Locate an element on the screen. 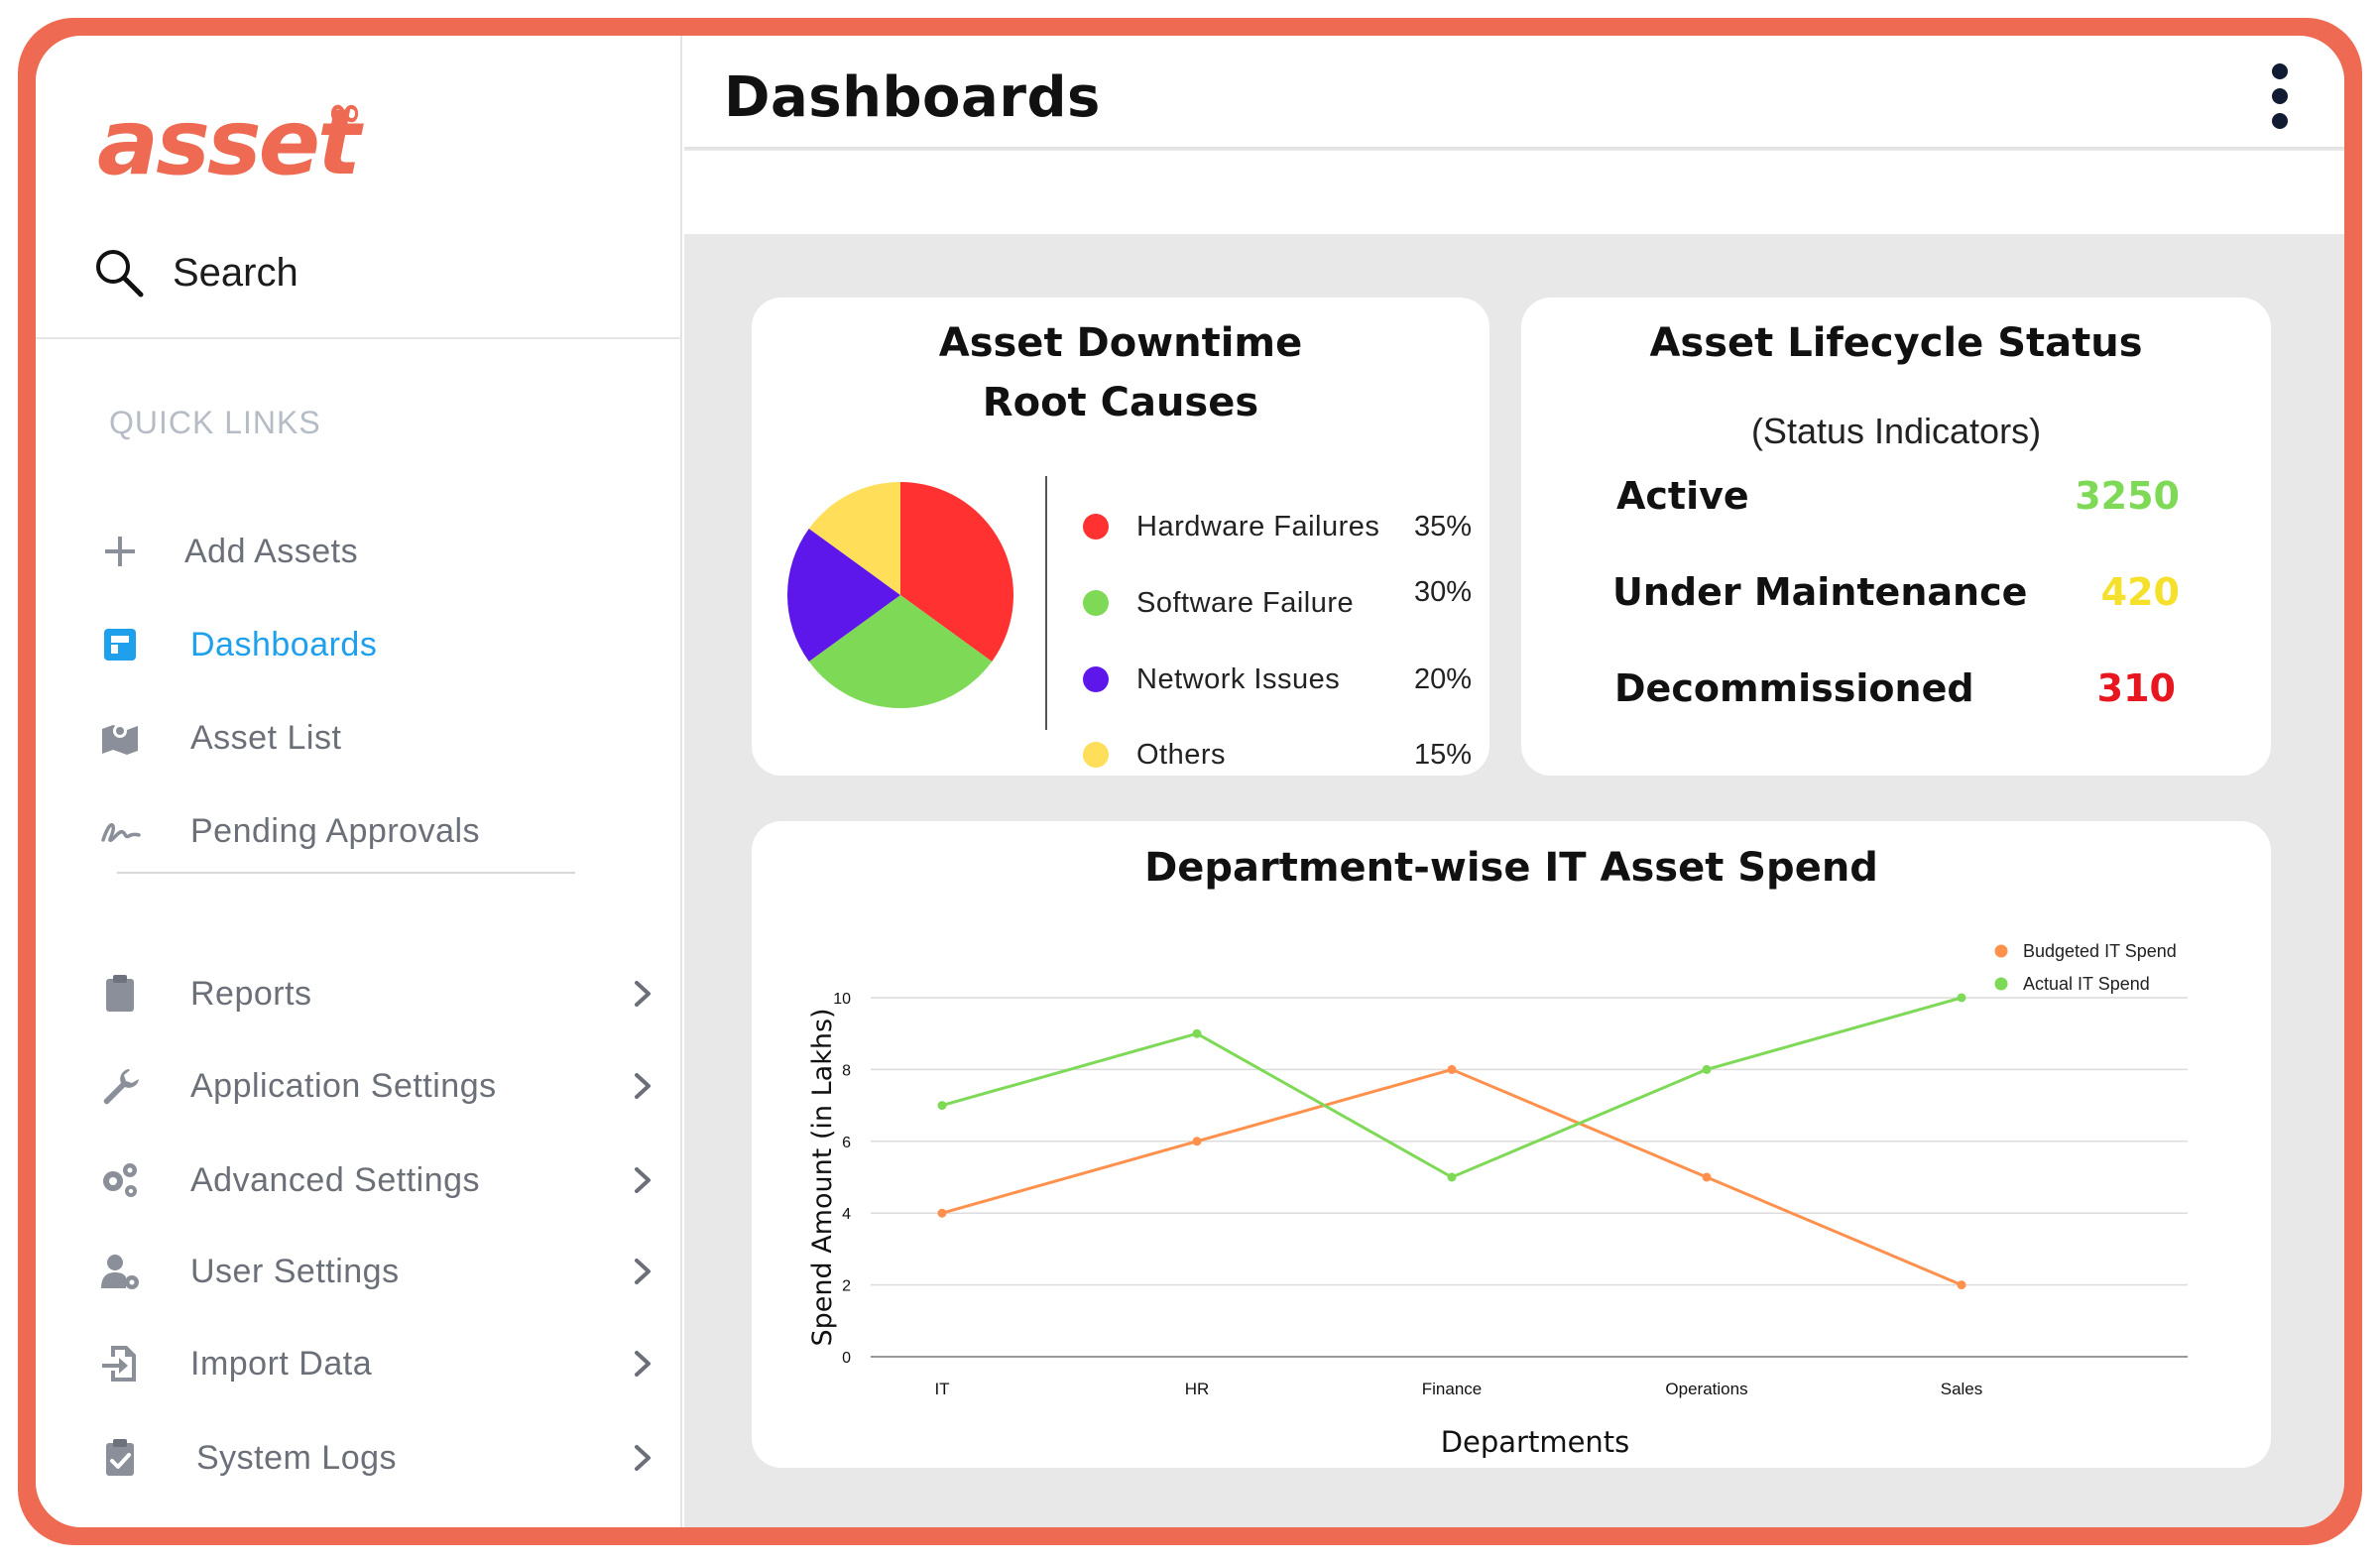  card-title-line1: Asset Downtime is located at coordinates (1120, 343).